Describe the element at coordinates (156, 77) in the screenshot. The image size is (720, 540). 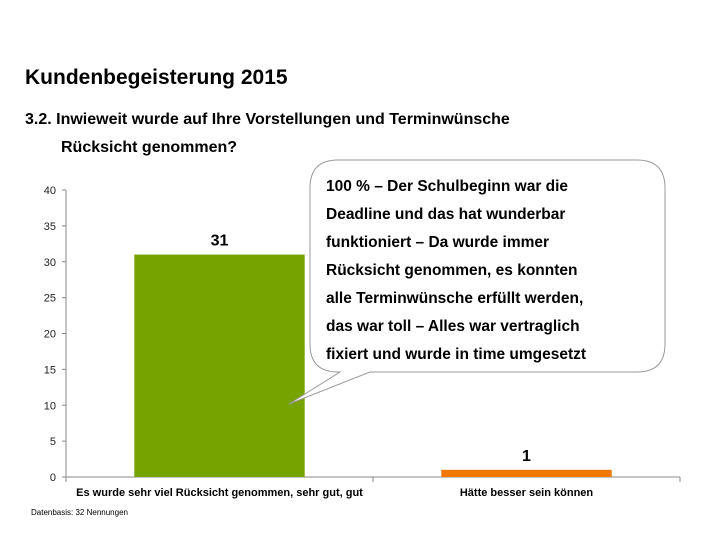
I see `slide-title: Kundenbegeisterung 2015` at that location.